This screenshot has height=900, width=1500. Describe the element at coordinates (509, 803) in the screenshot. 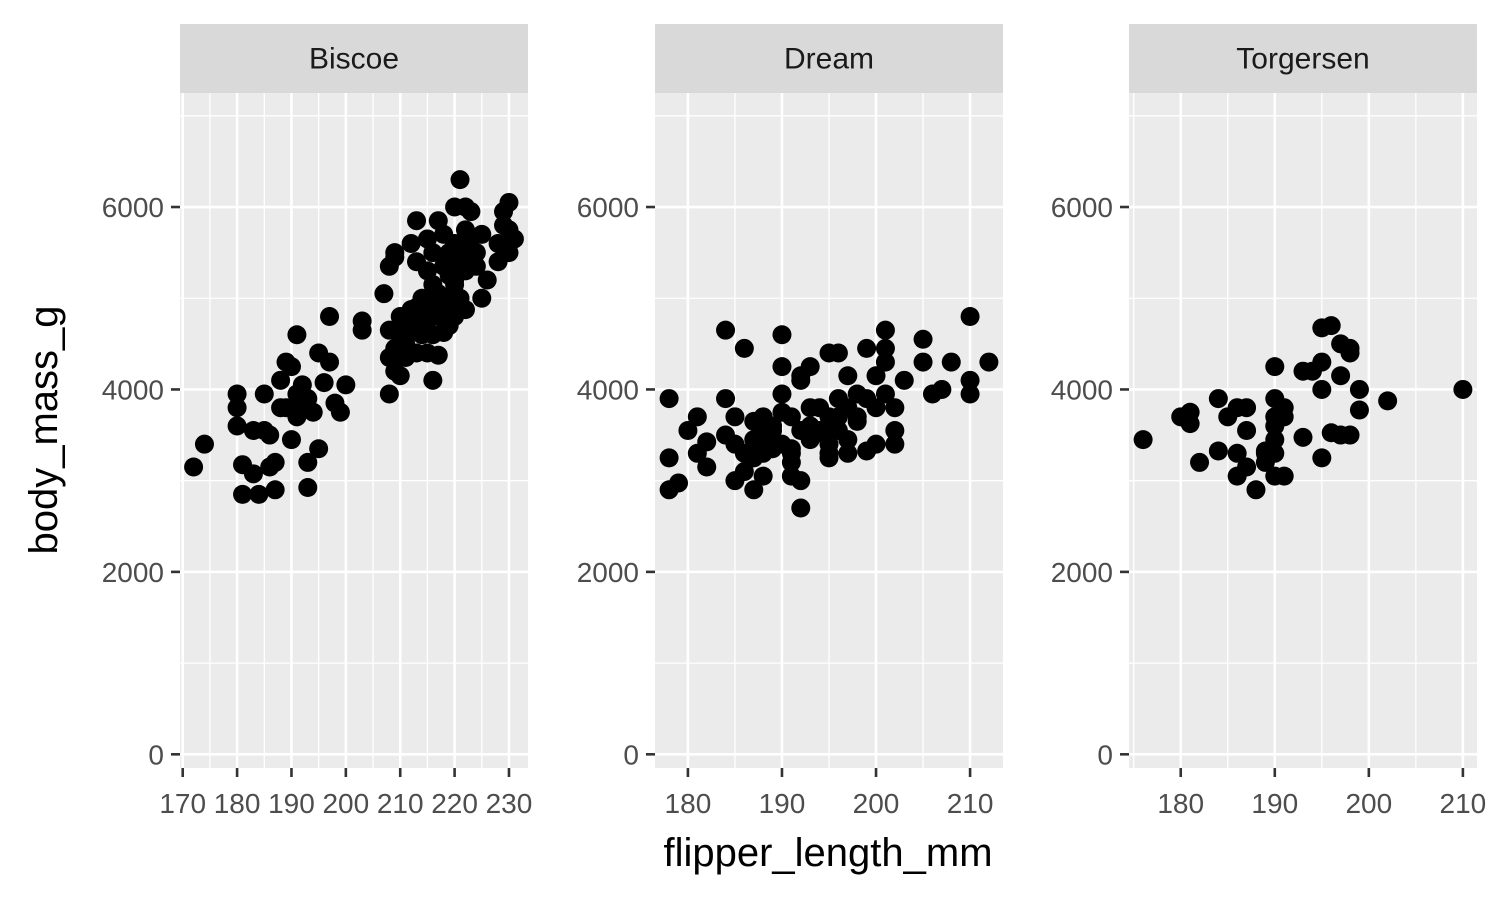

I see `x-tick-label: 230` at that location.